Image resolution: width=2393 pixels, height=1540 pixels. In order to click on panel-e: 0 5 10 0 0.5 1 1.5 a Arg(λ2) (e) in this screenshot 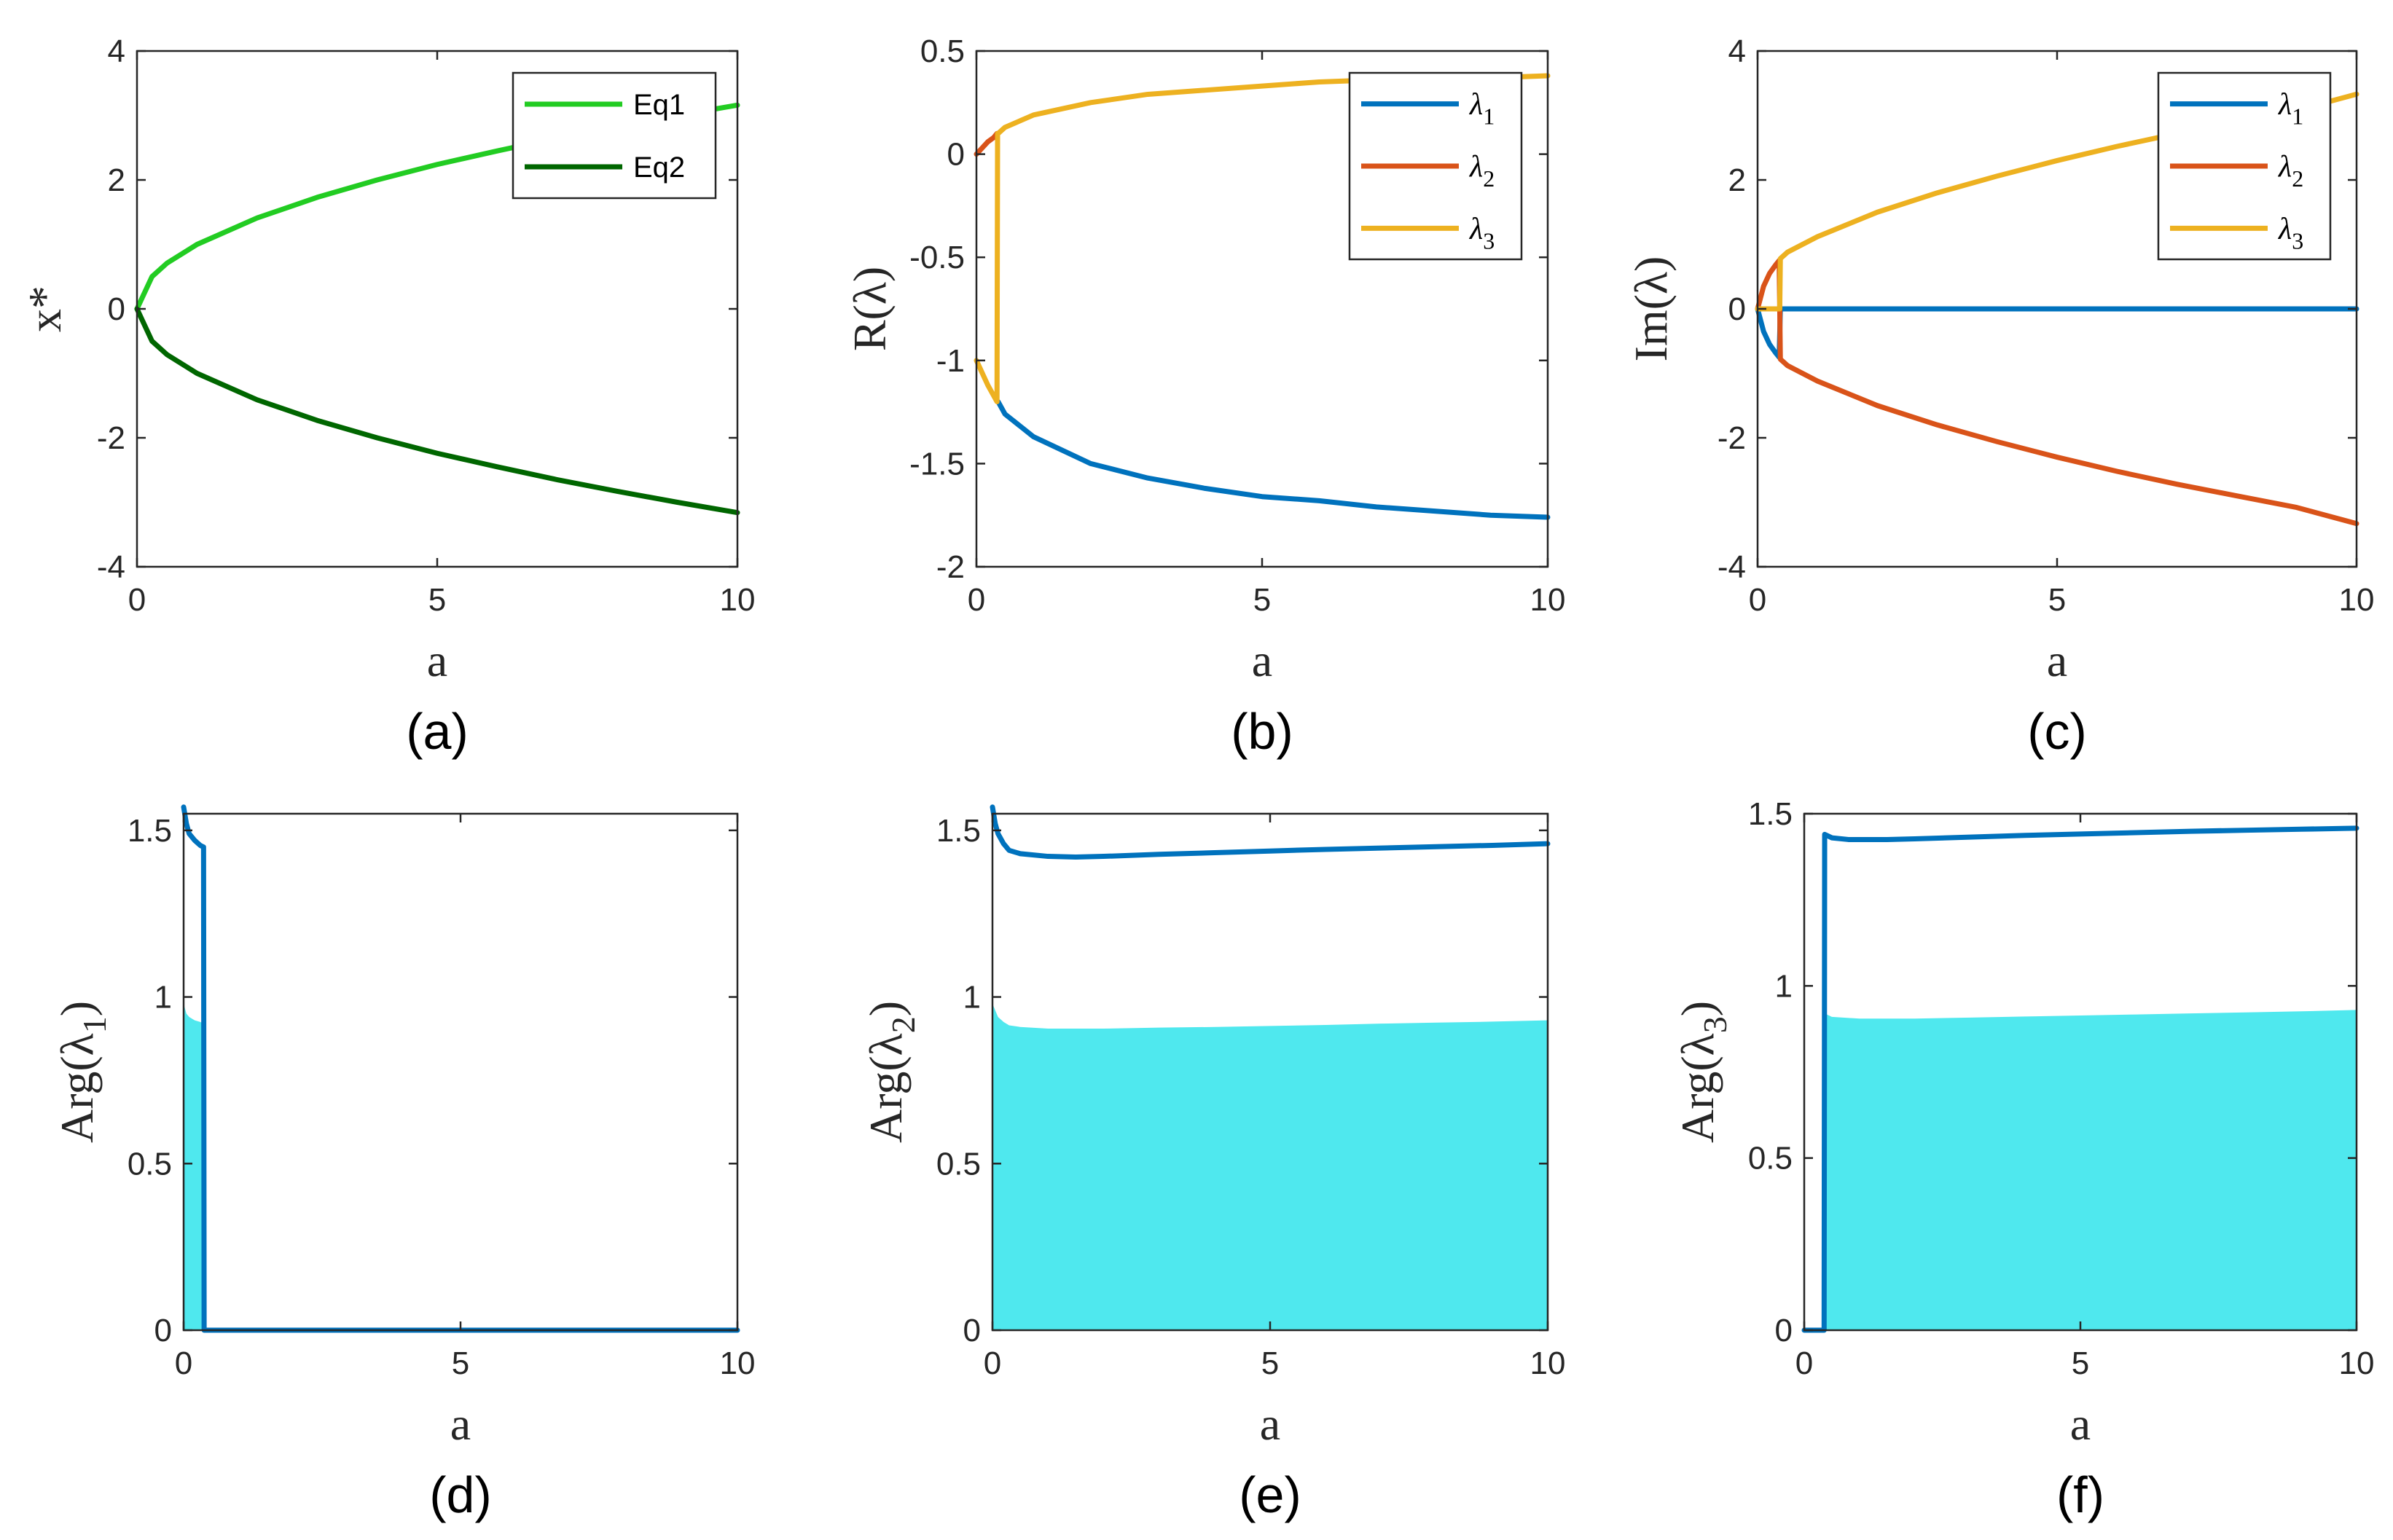, I will do `click(1212, 1163)`.